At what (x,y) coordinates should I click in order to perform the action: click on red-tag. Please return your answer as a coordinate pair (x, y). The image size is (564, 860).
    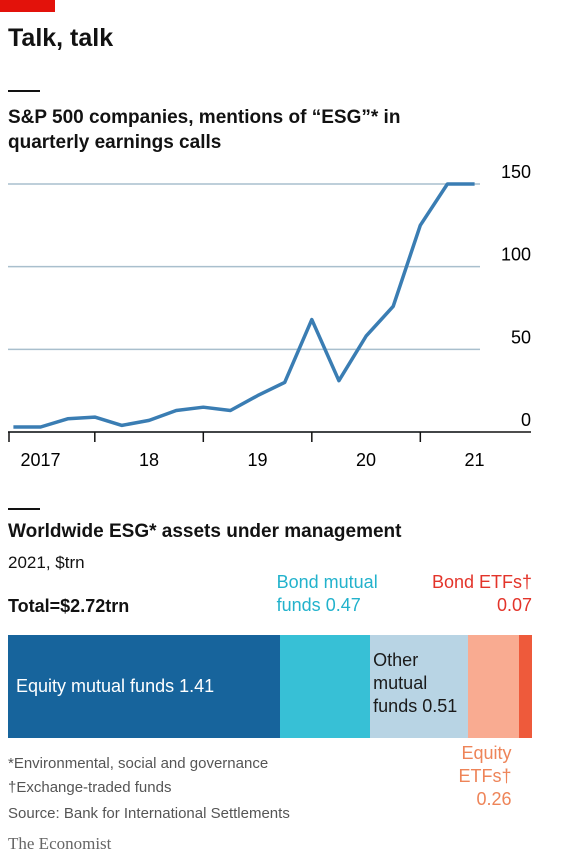
    Looking at the image, I should click on (27, 6).